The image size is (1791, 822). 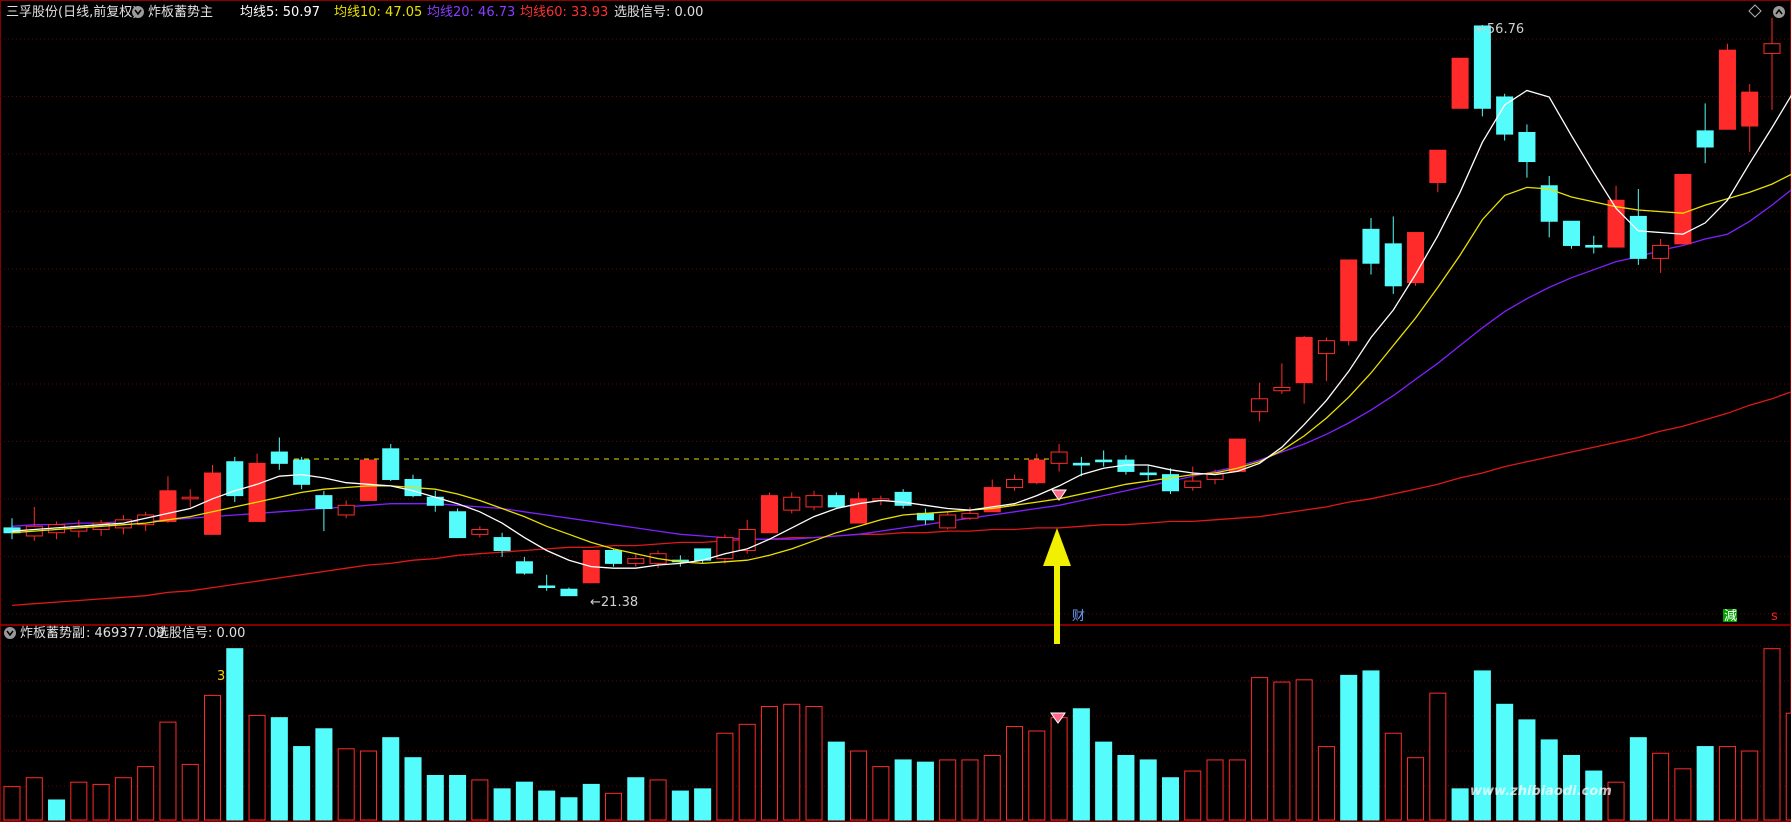 I want to click on marker-cai: 财, so click(x=1078, y=616).